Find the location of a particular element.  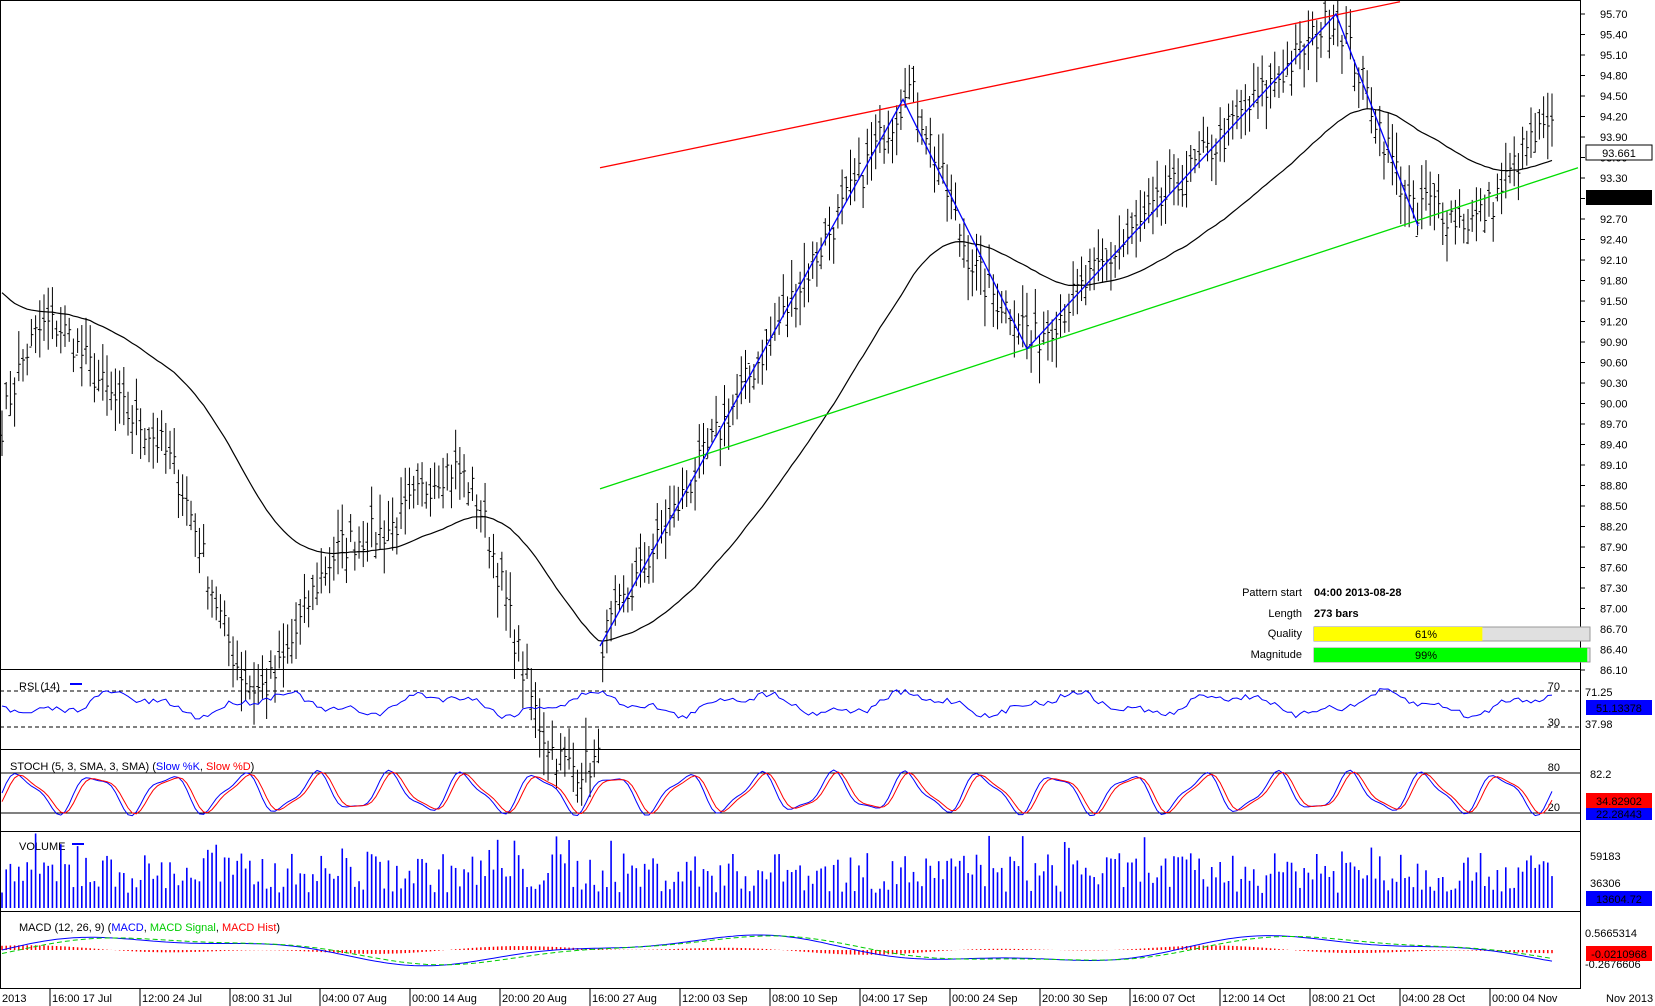

svg-text: -0.0210968 is located at coordinates (1619, 955).